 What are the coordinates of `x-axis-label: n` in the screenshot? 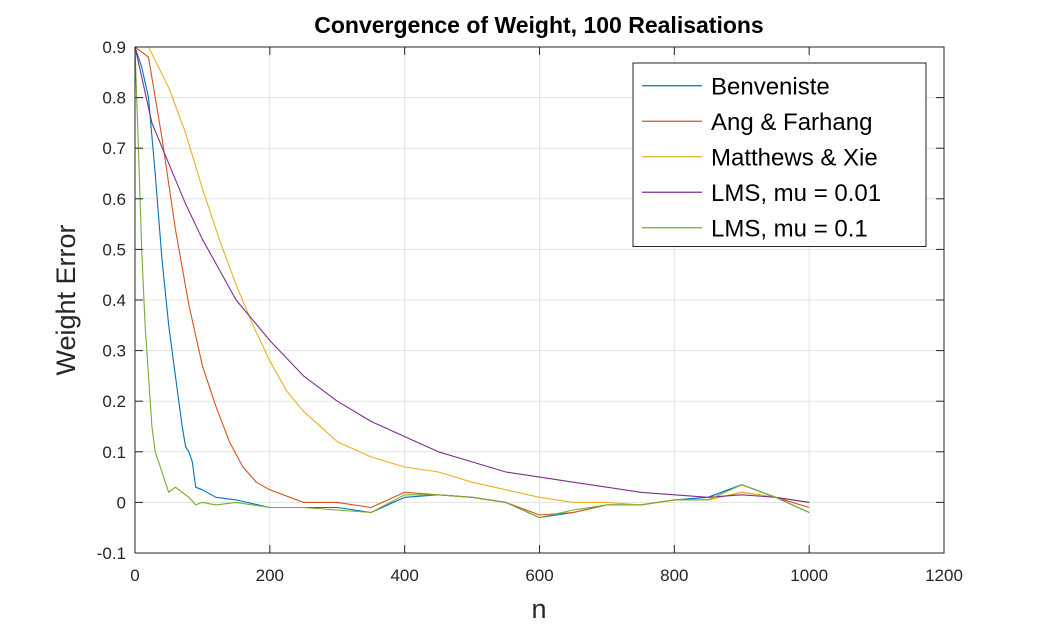 It's located at (538, 609).